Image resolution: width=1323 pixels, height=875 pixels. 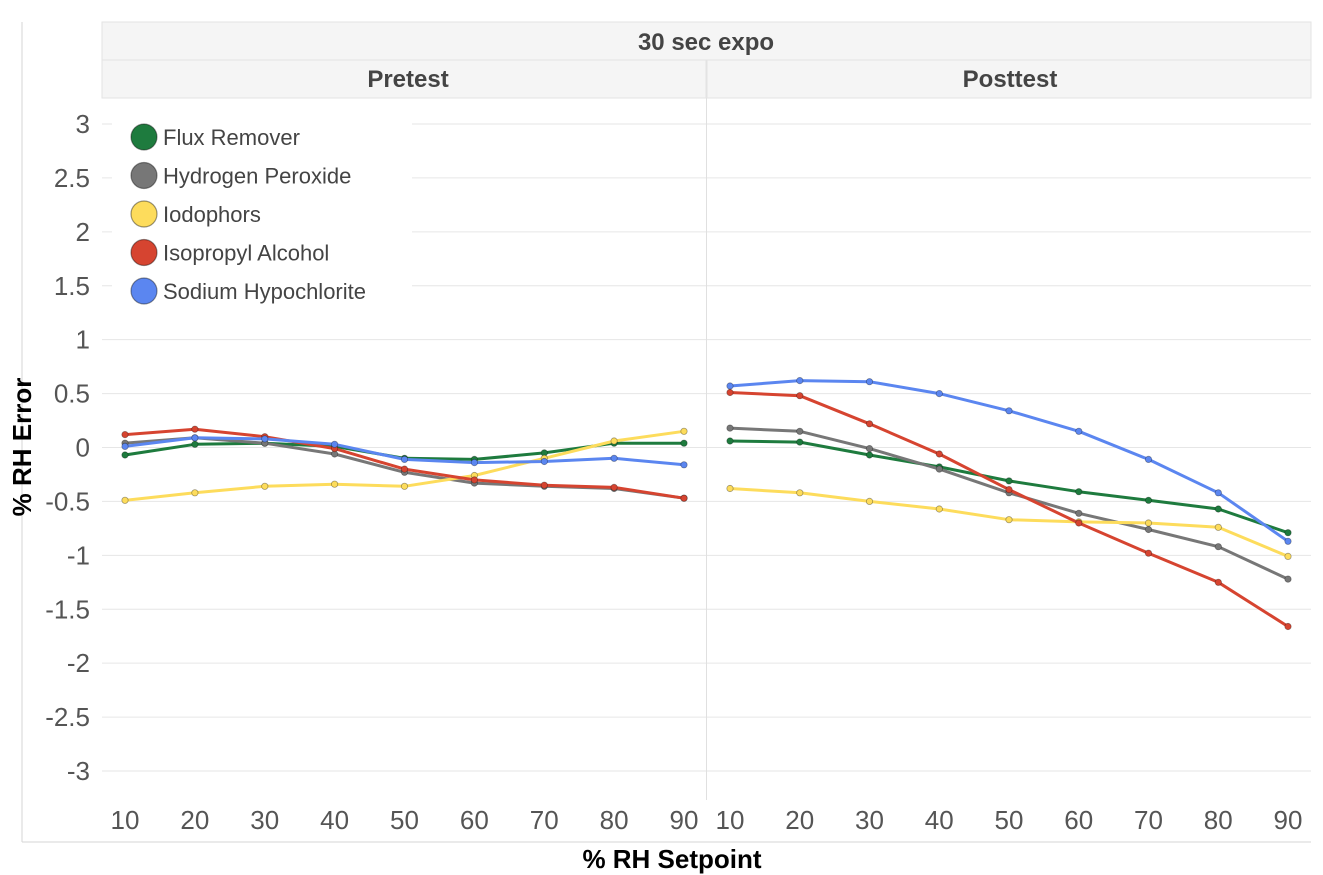 I want to click on pretest-strip, so click(x=404, y=79).